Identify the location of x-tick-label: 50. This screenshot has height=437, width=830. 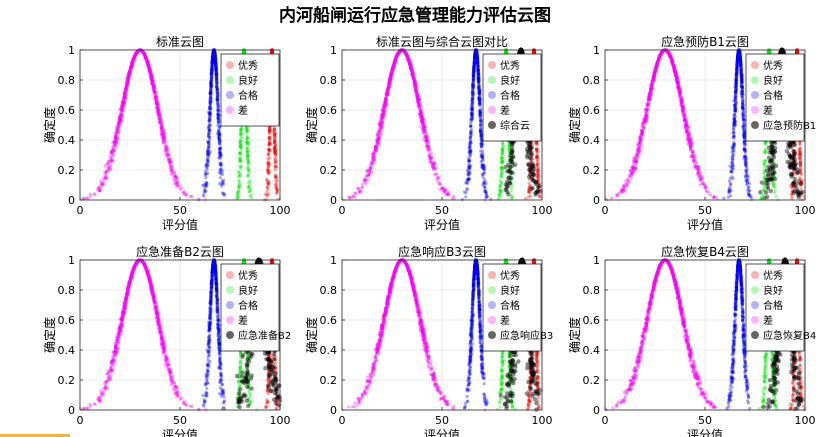
(180, 210).